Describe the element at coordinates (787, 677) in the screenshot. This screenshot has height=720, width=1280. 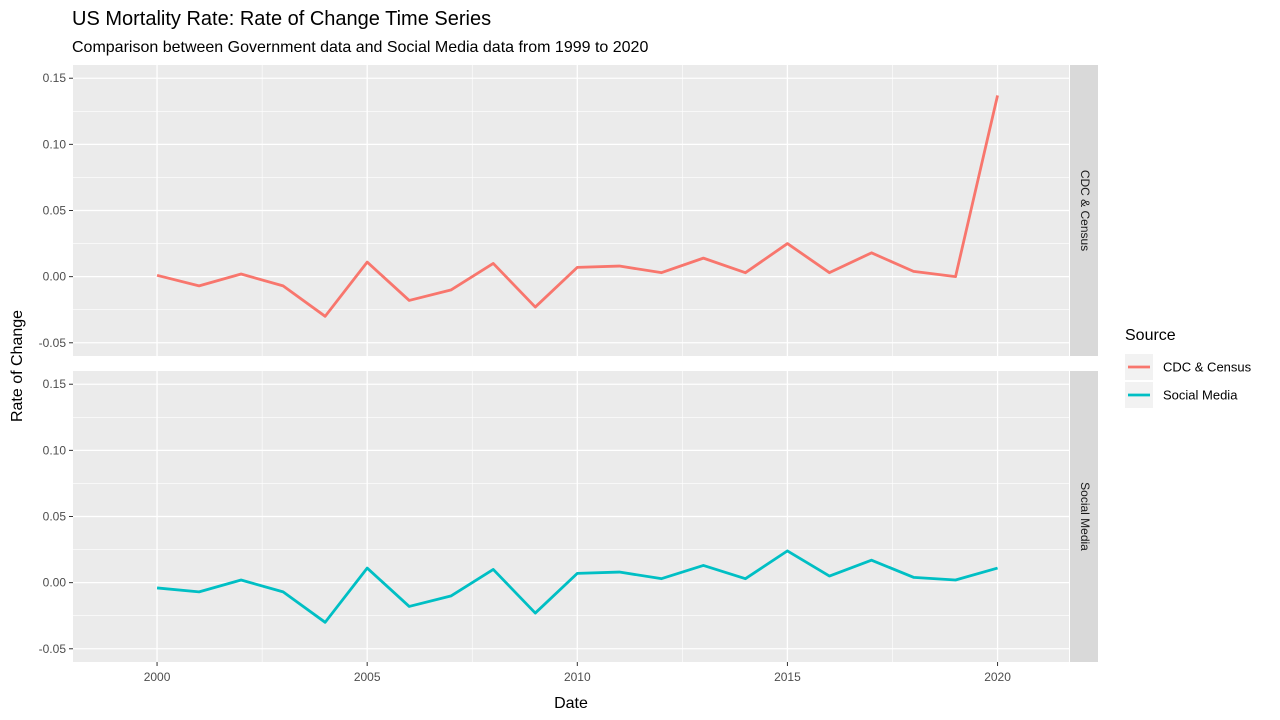
I see `x-tick-label: 2015` at that location.